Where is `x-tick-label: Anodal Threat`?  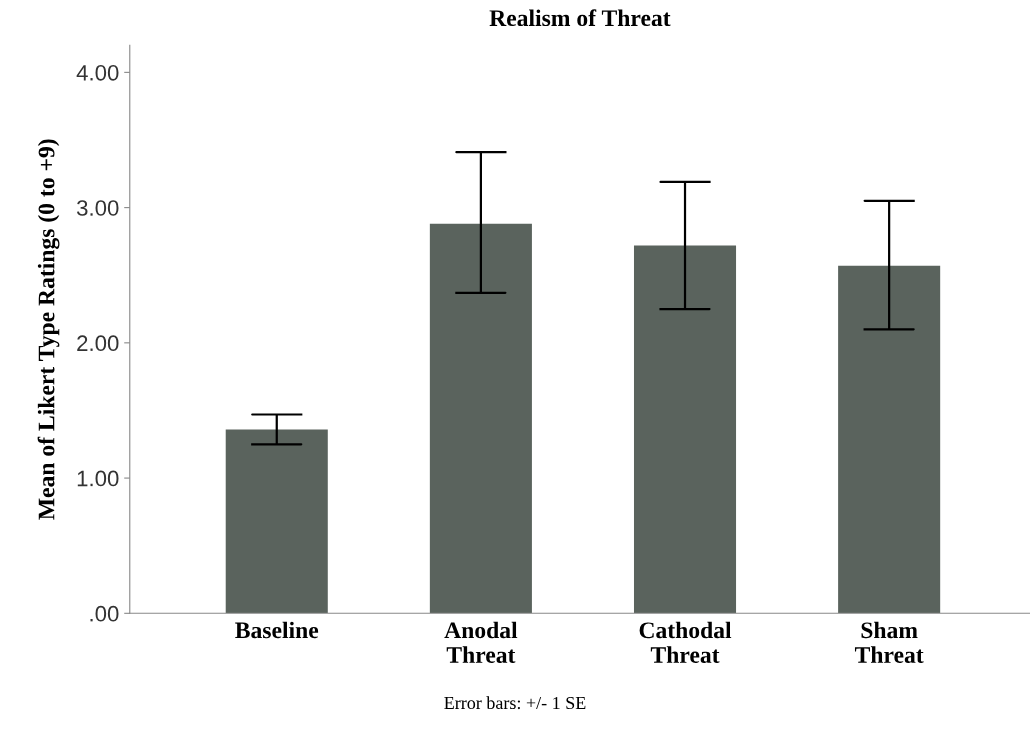 x-tick-label: Anodal Threat is located at coordinates (481, 642).